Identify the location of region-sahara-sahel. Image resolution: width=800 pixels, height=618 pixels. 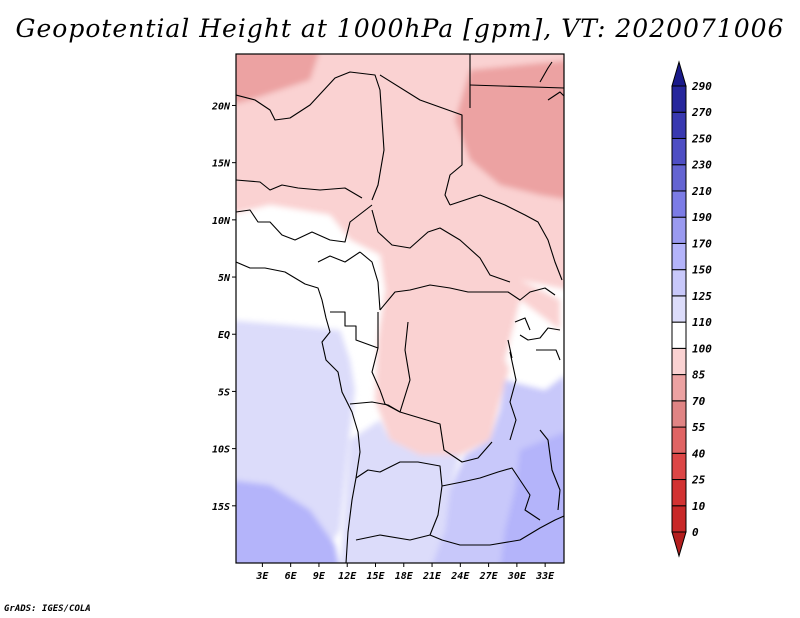
(353, 129).